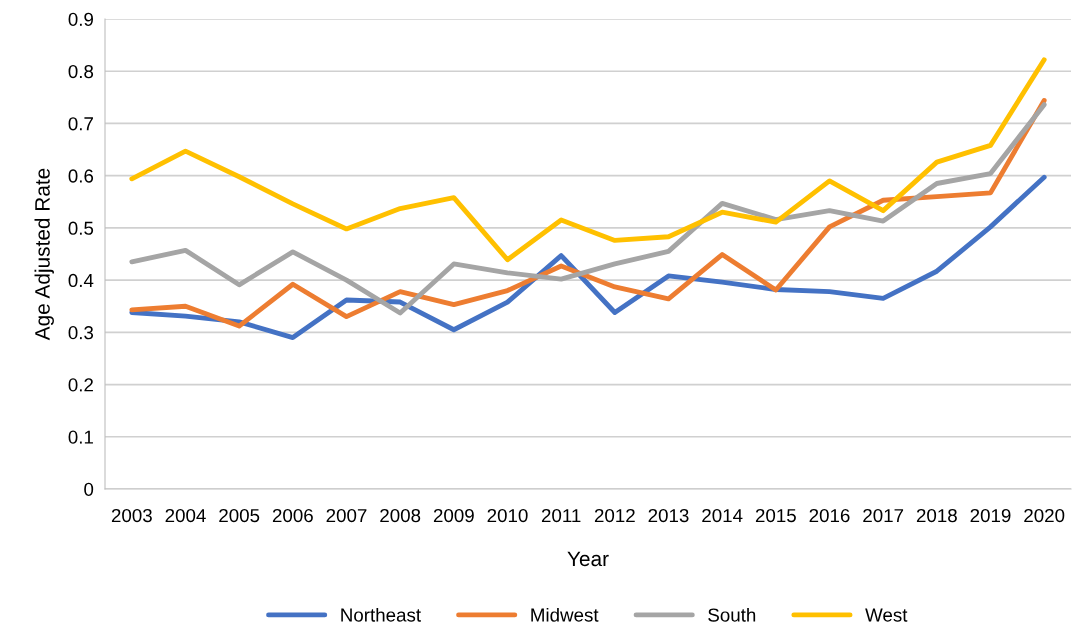  What do you see at coordinates (239, 515) in the screenshot?
I see `x-tick-label: 2005` at bounding box center [239, 515].